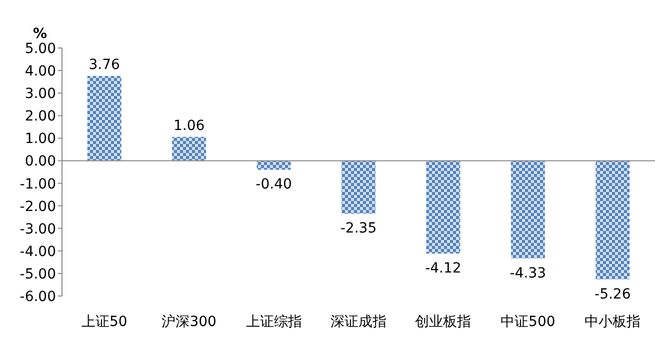 This screenshot has height=343, width=660. I want to click on y-axis-title: %, so click(40, 34).